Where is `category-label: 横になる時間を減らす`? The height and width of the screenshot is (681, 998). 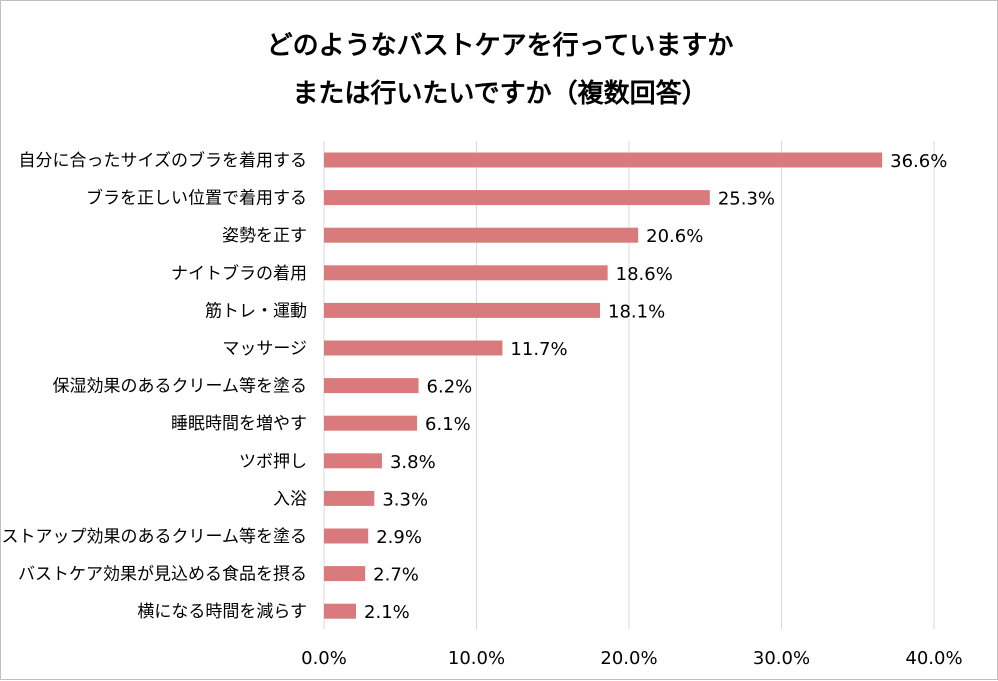
category-label: 横になる時間を減らす is located at coordinates (222, 612).